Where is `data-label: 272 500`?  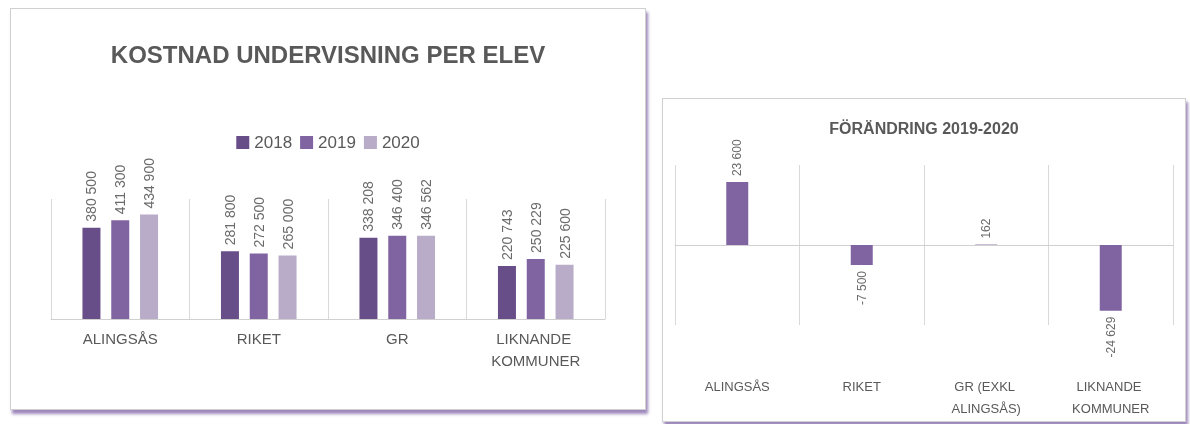
data-label: 272 500 is located at coordinates (258, 222).